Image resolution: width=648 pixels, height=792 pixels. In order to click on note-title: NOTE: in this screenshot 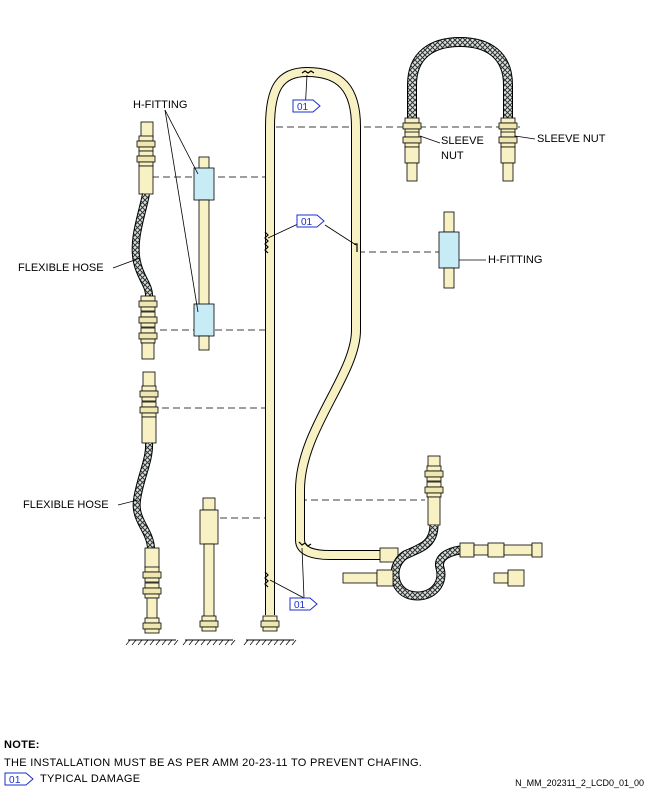, I will do `click(22, 745)`.